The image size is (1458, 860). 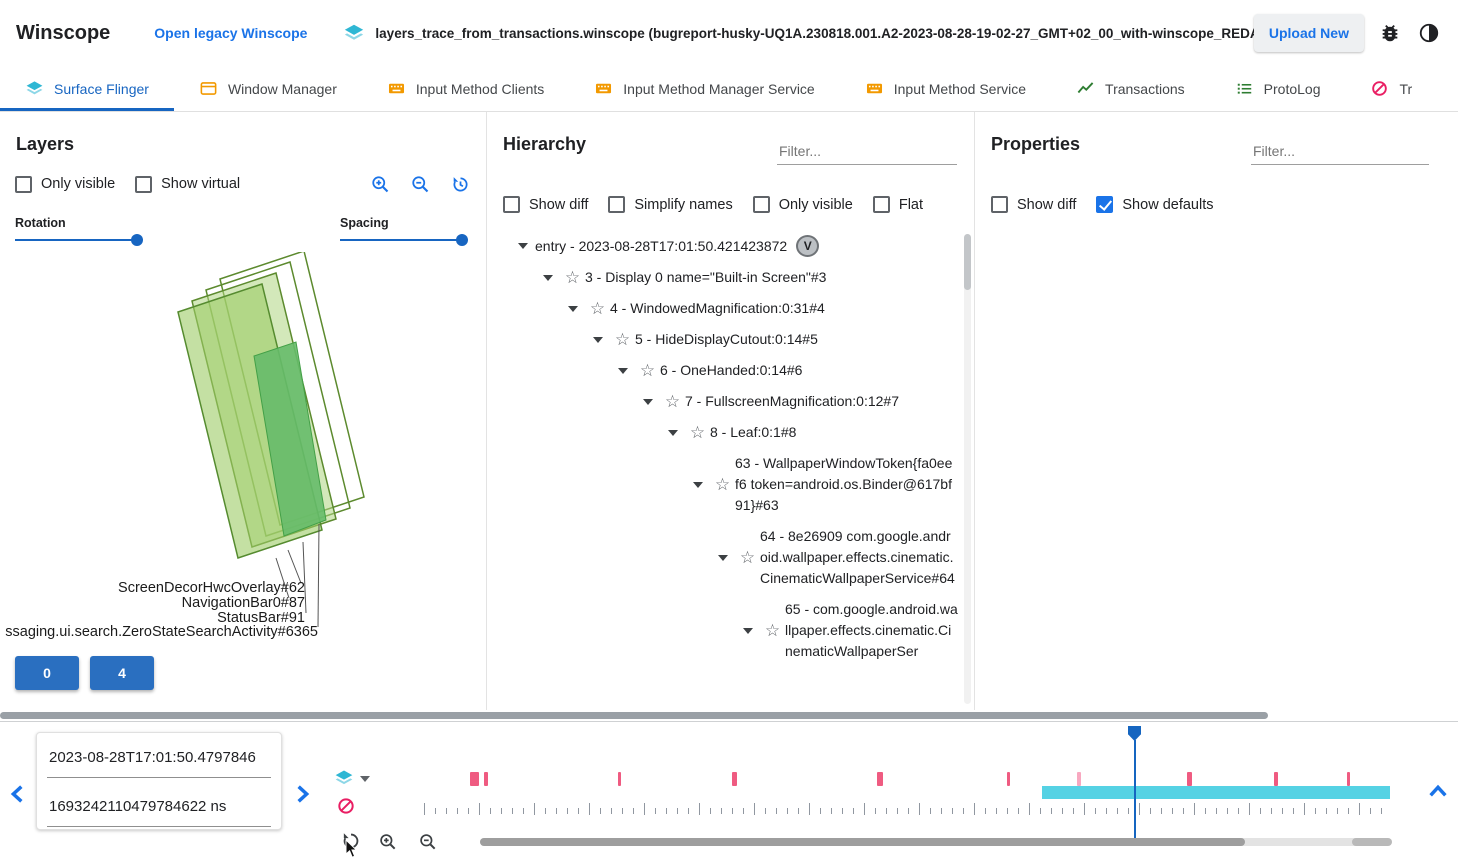 What do you see at coordinates (729, 432) in the screenshot?
I see `tree-node: ☆ 8 - Leaf:0:1#8` at bounding box center [729, 432].